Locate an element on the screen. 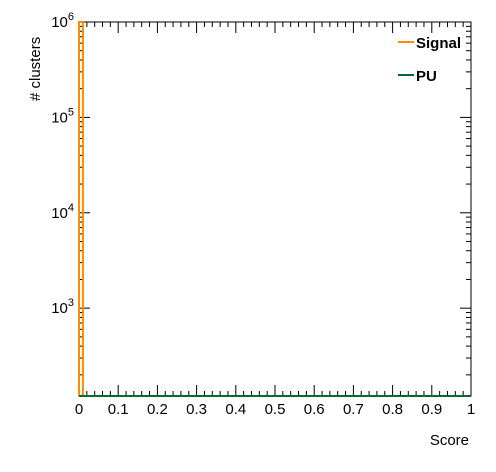 The height and width of the screenshot is (472, 496). x-tick-label: 0.3 is located at coordinates (196, 409).